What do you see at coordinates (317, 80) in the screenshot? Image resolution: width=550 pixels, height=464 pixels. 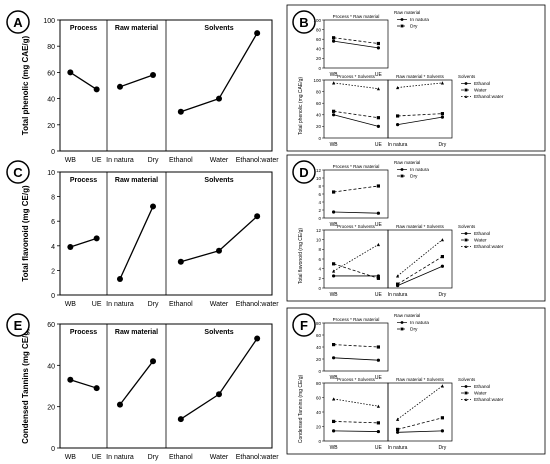 I see `y-tick-label: 100` at bounding box center [317, 80].